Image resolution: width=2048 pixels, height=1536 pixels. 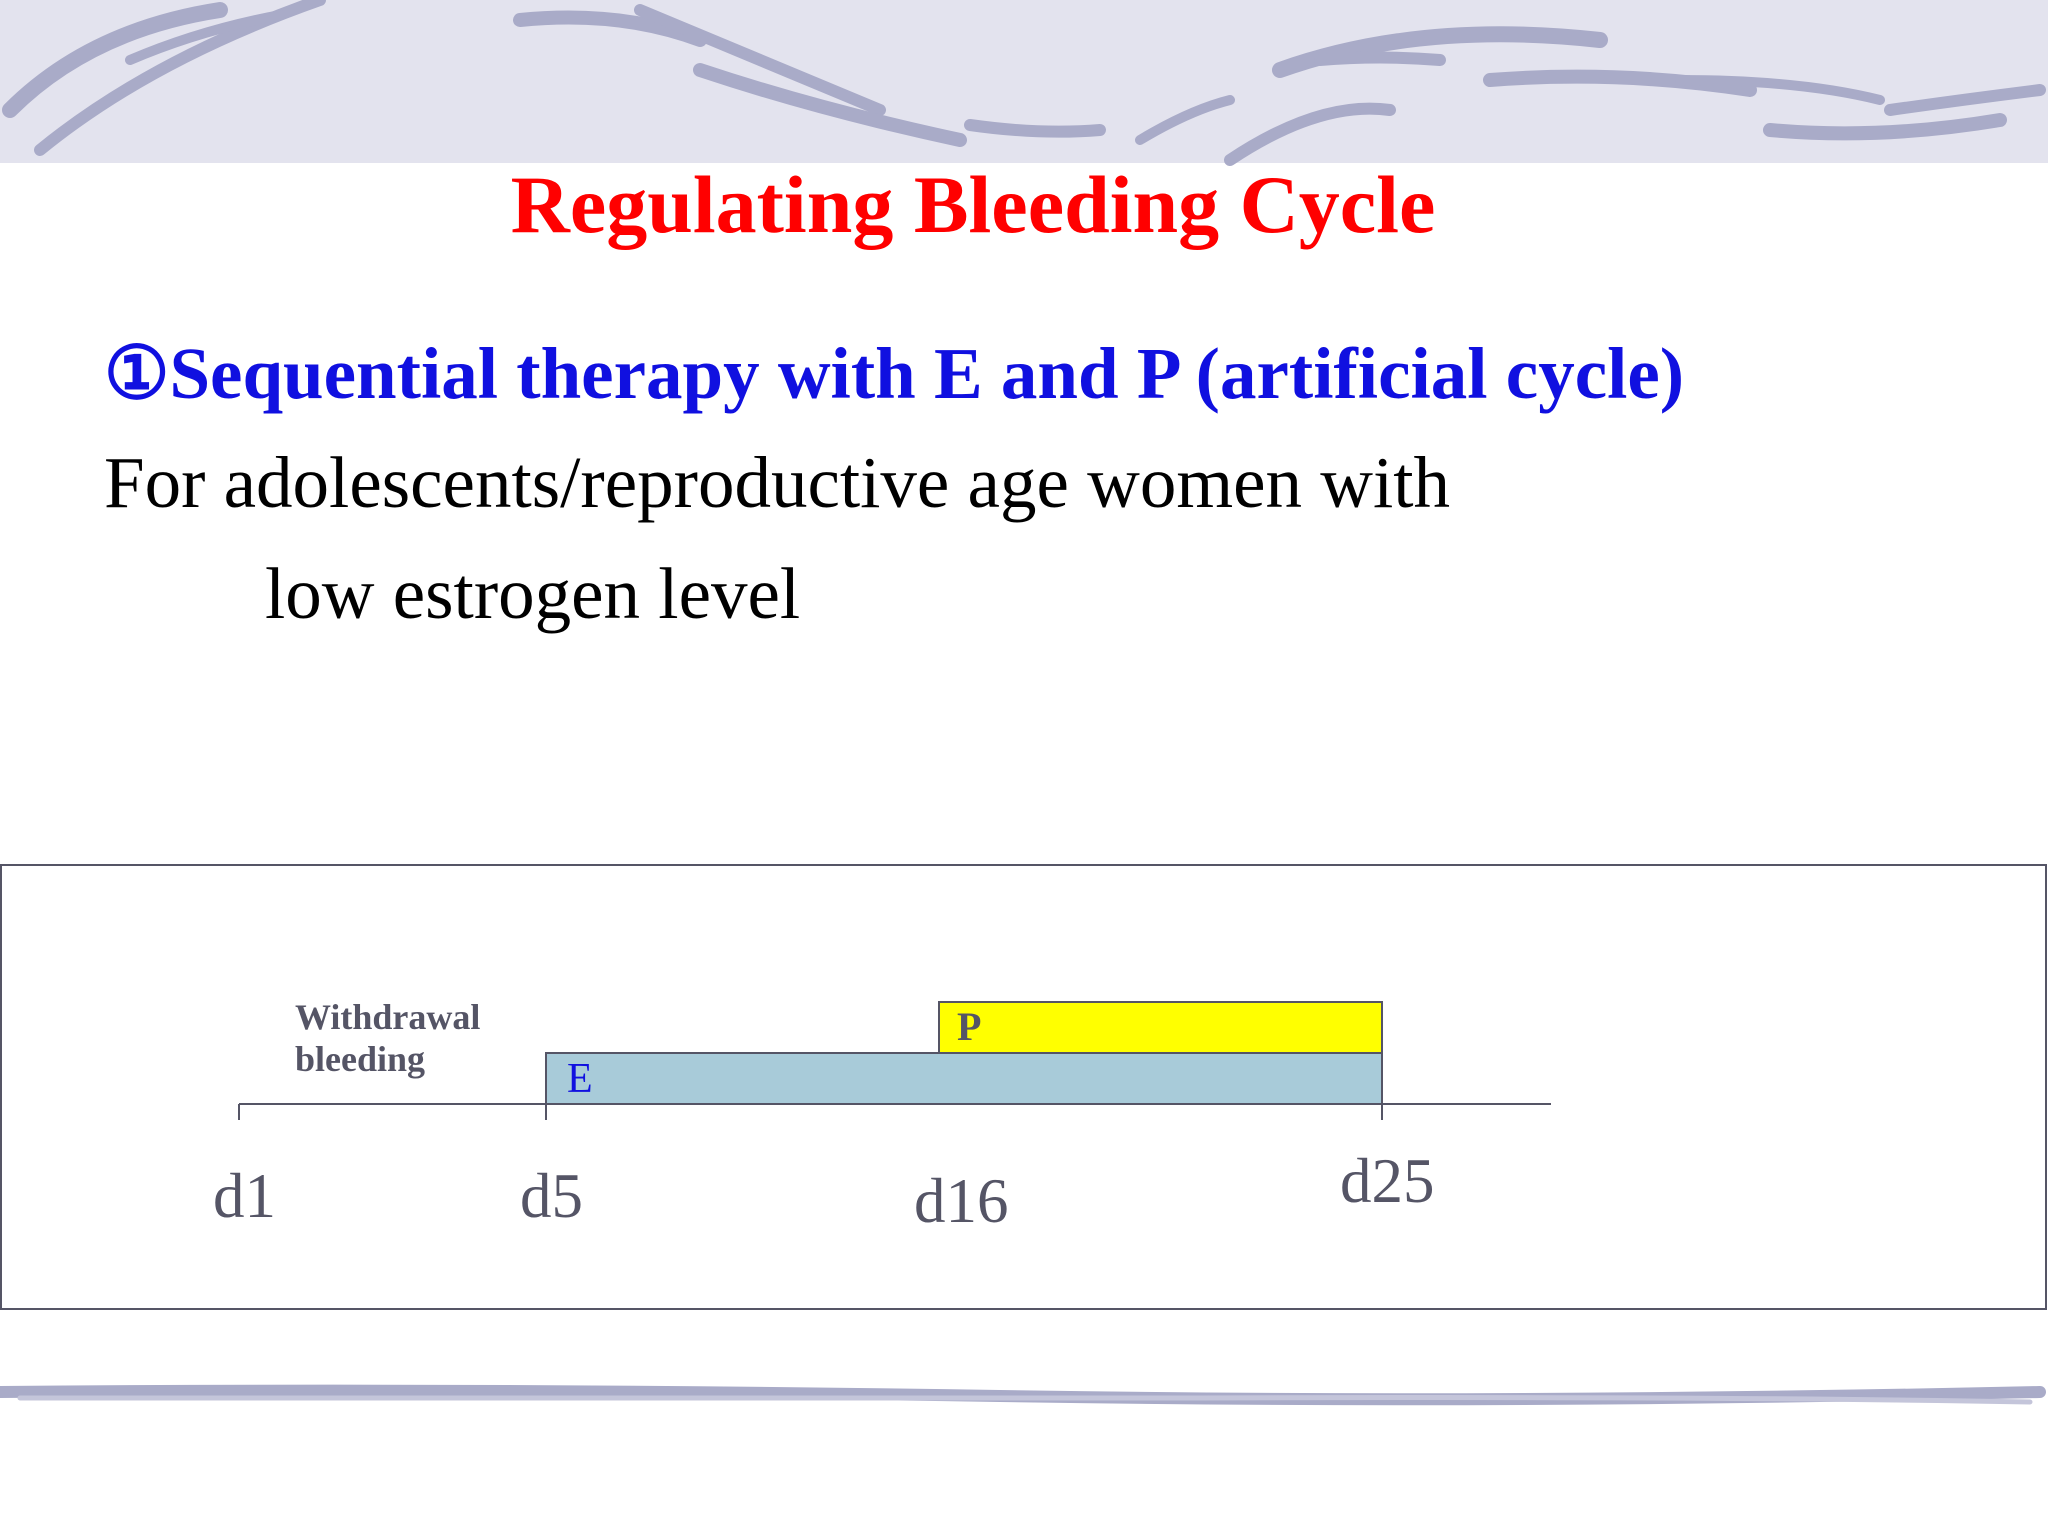 I want to click on progesterone-bar, so click(x=1160, y=1027).